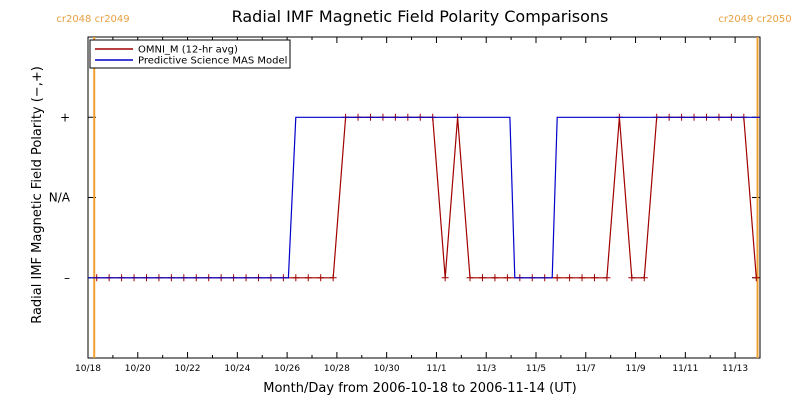 This screenshot has width=800, height=400. Describe the element at coordinates (735, 369) in the screenshot. I see `x-tick-label: 11/13` at that location.